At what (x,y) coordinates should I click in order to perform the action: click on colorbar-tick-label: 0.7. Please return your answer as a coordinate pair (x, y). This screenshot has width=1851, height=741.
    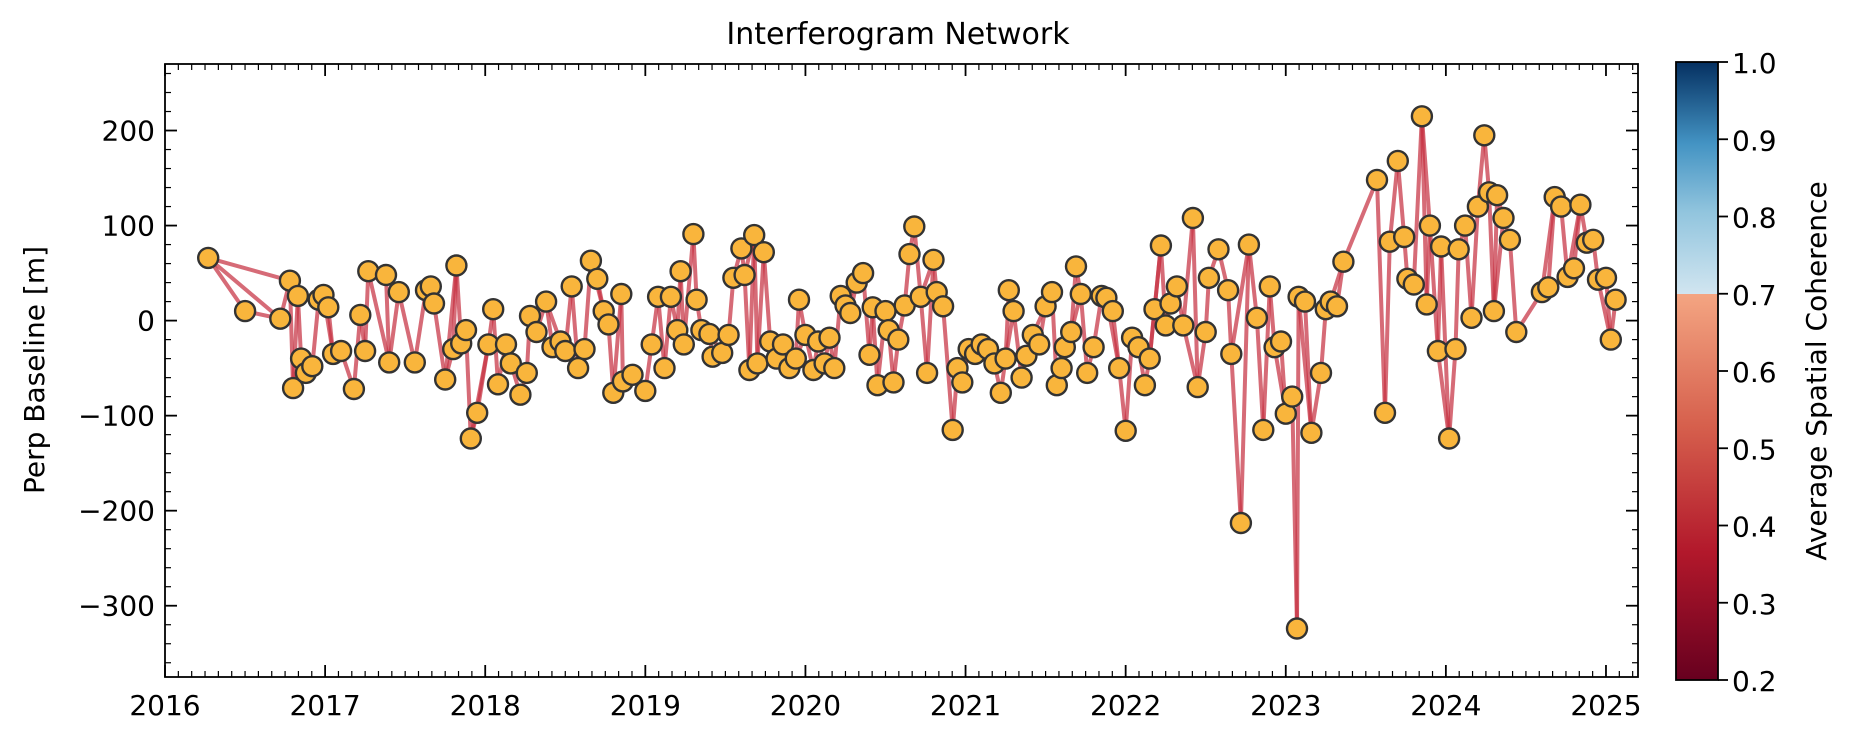
    Looking at the image, I should click on (1754, 295).